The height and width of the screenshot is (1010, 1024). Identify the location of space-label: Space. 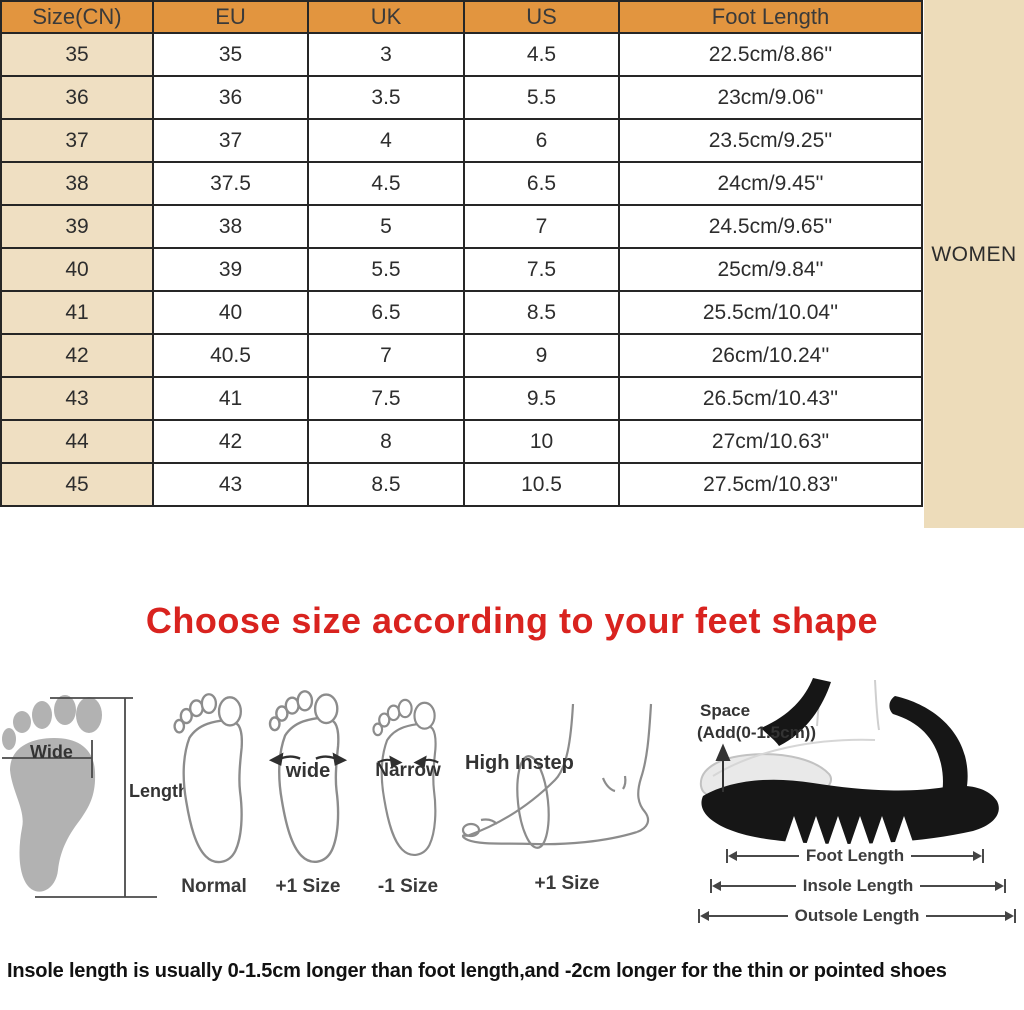
(725, 710).